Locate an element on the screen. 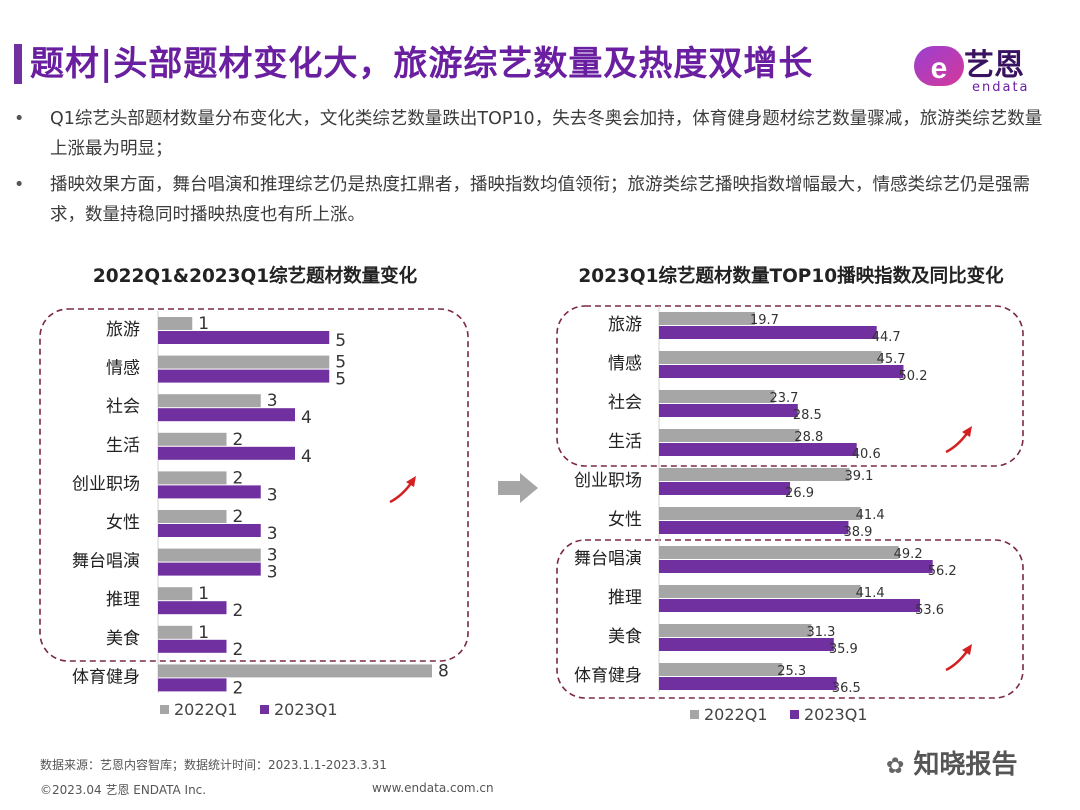 The height and width of the screenshot is (810, 1080). data-label-2023q1: 53.6 is located at coordinates (929, 610).